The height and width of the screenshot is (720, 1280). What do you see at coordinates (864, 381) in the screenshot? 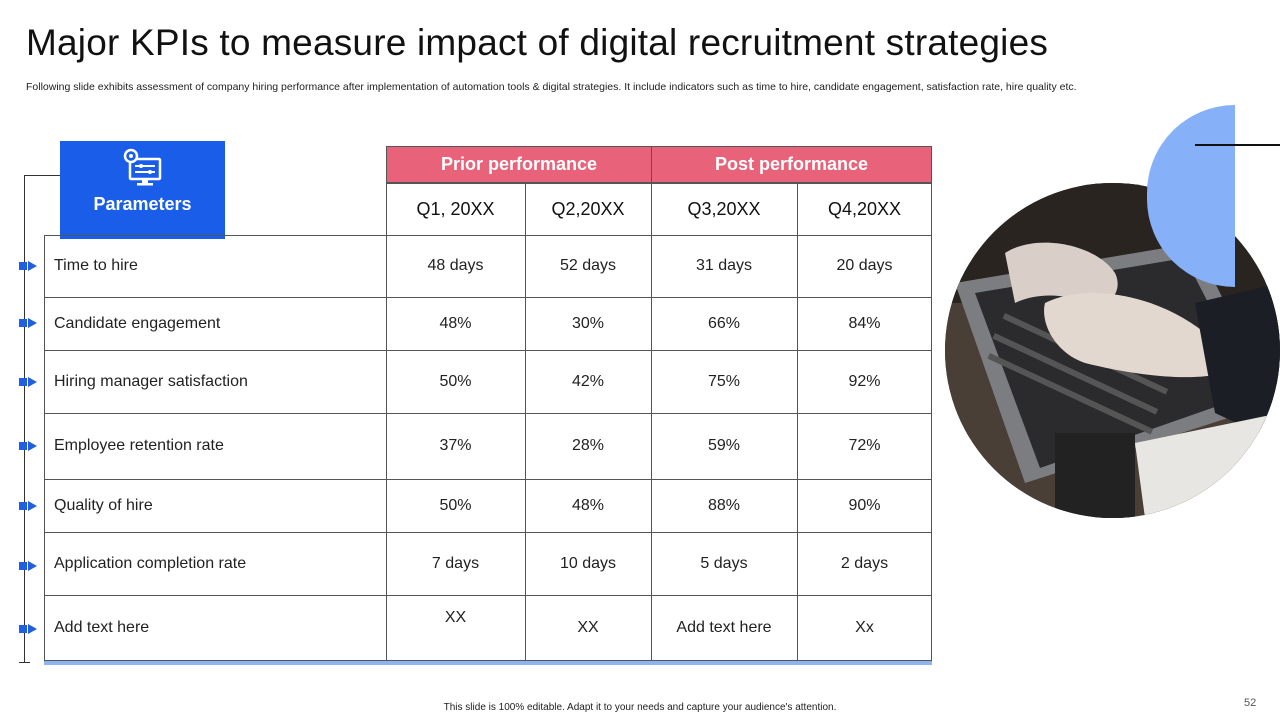
I see `table-cell: 92%` at bounding box center [864, 381].